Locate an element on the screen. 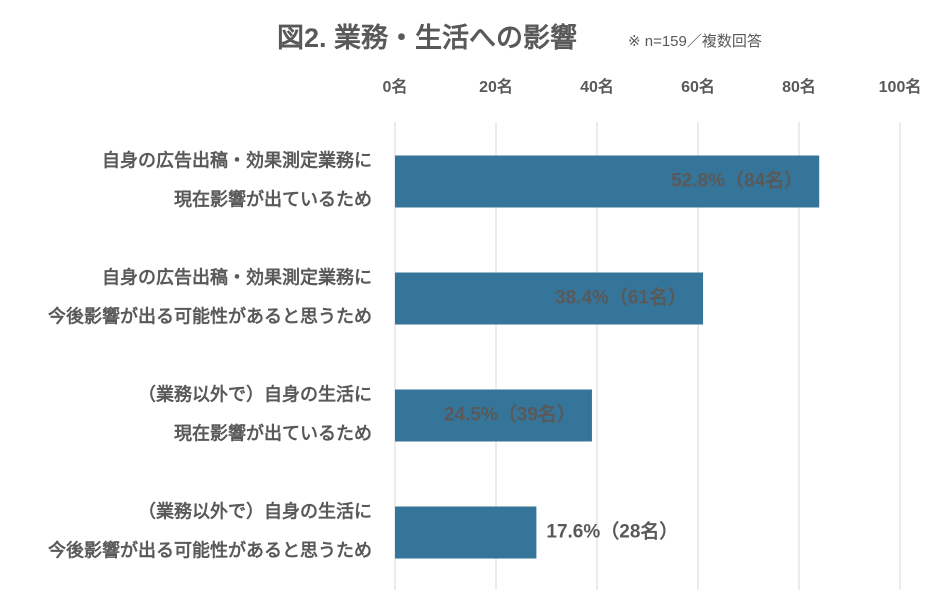 The height and width of the screenshot is (606, 940). x-tick-label: 0名 is located at coordinates (395, 86).